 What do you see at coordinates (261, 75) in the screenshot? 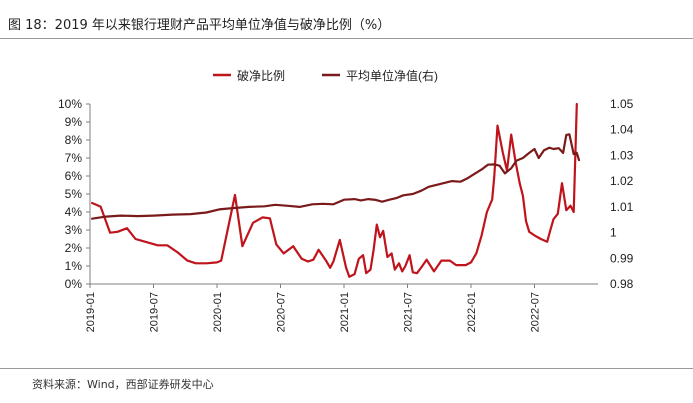
I see `legend-label: 破净比例` at bounding box center [261, 75].